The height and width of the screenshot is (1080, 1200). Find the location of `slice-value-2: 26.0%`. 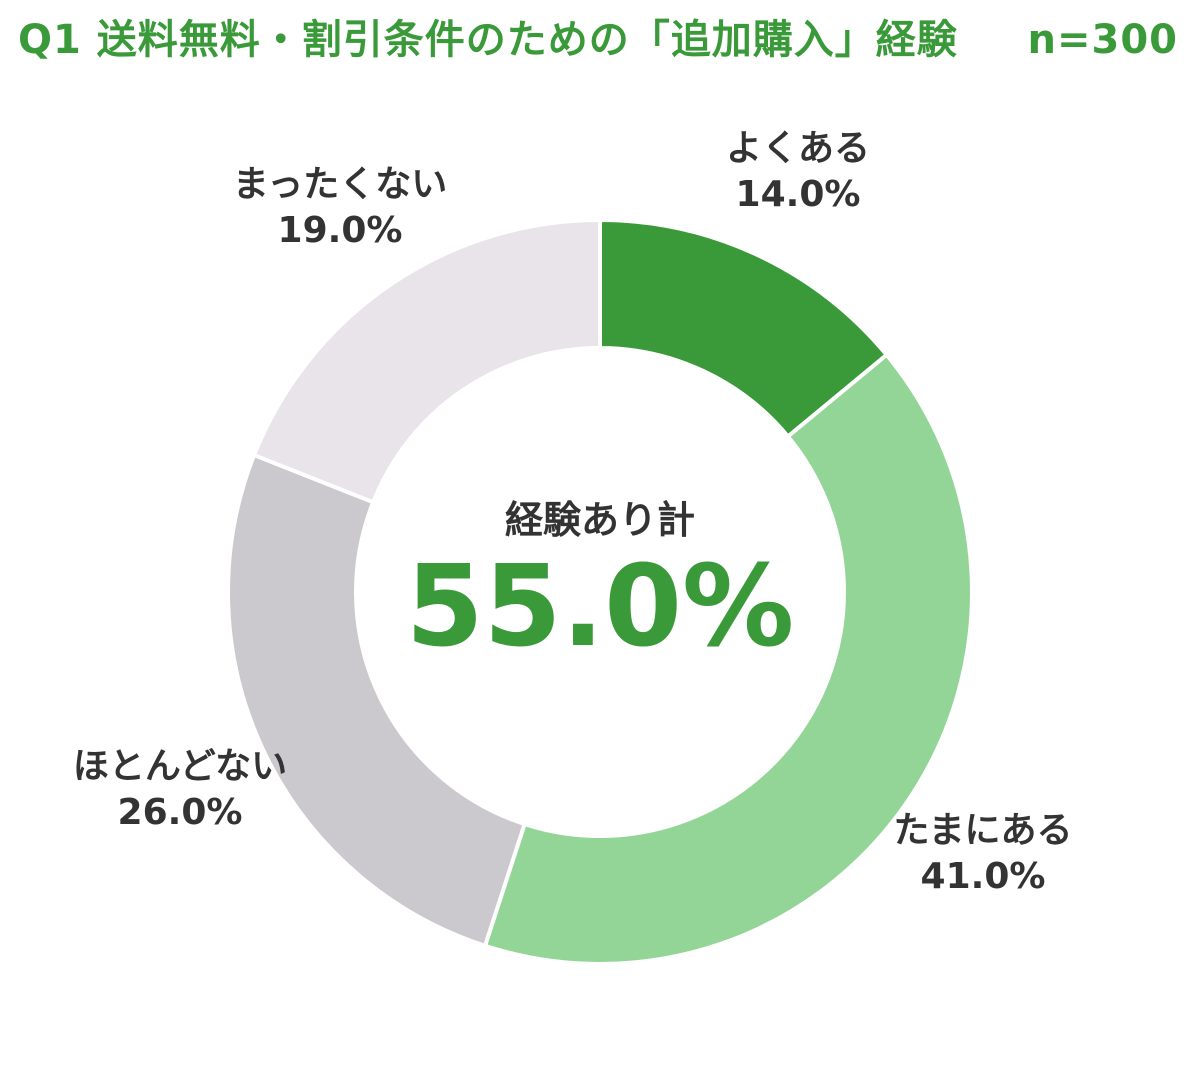

slice-value-2: 26.0% is located at coordinates (180, 812).